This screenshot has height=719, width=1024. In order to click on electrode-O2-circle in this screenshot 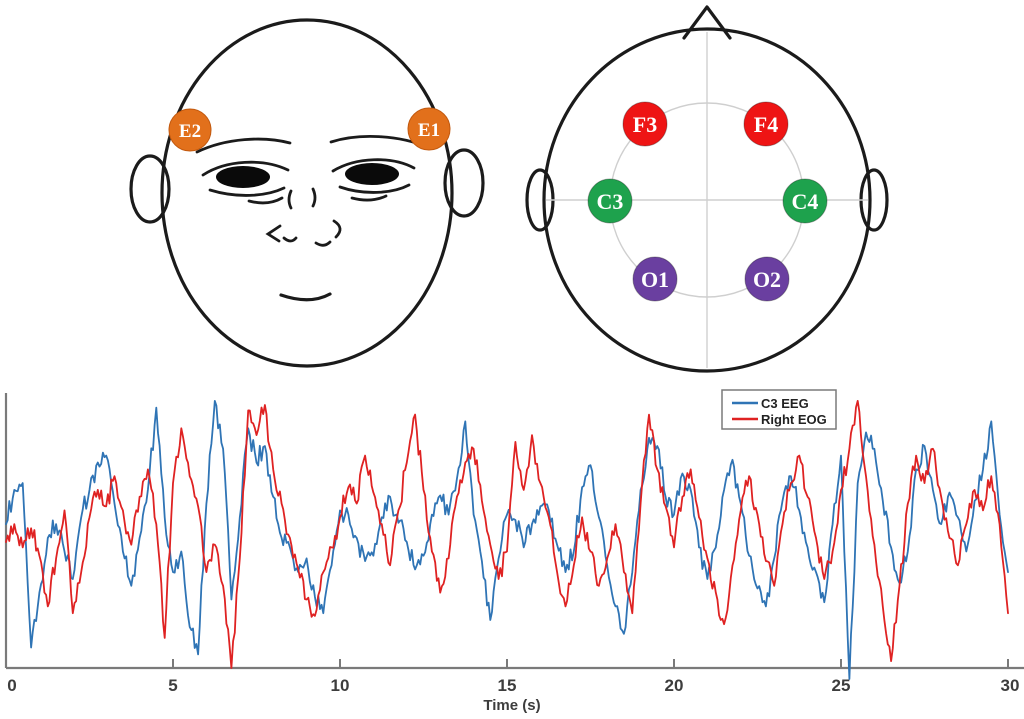, I will do `click(767, 279)`.